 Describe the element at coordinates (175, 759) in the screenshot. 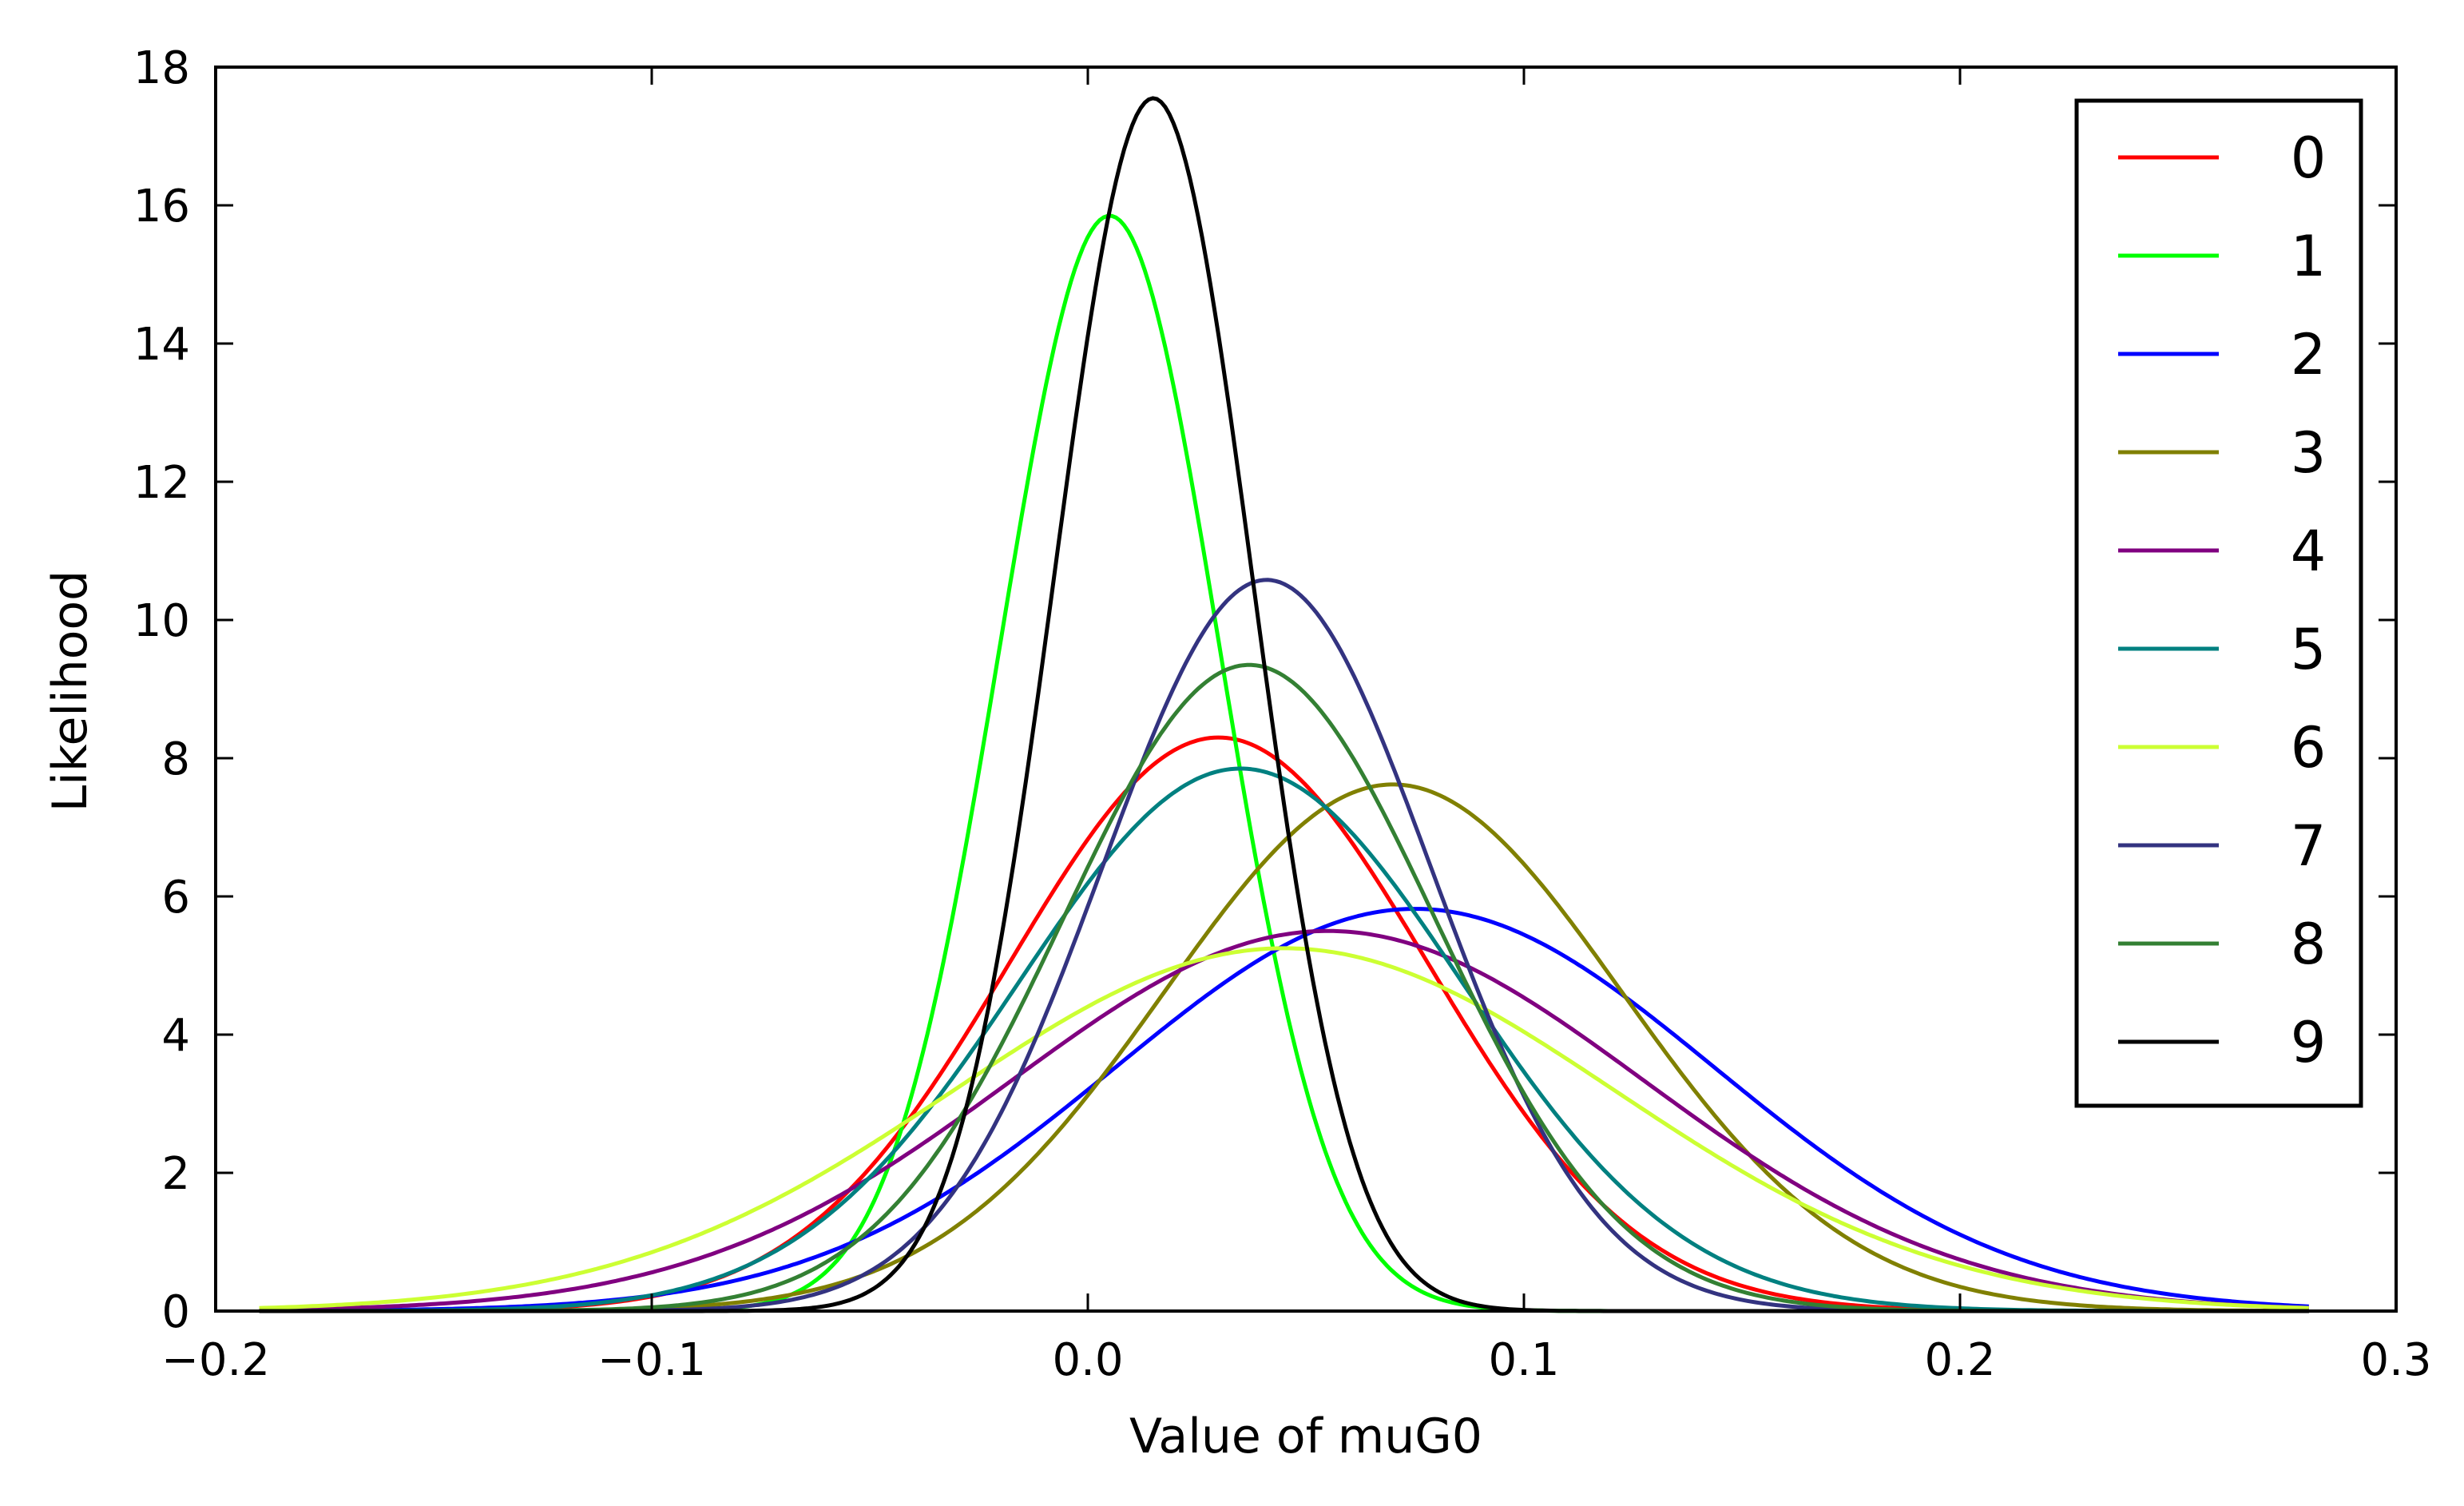

I see `y-tick-label: 8` at that location.